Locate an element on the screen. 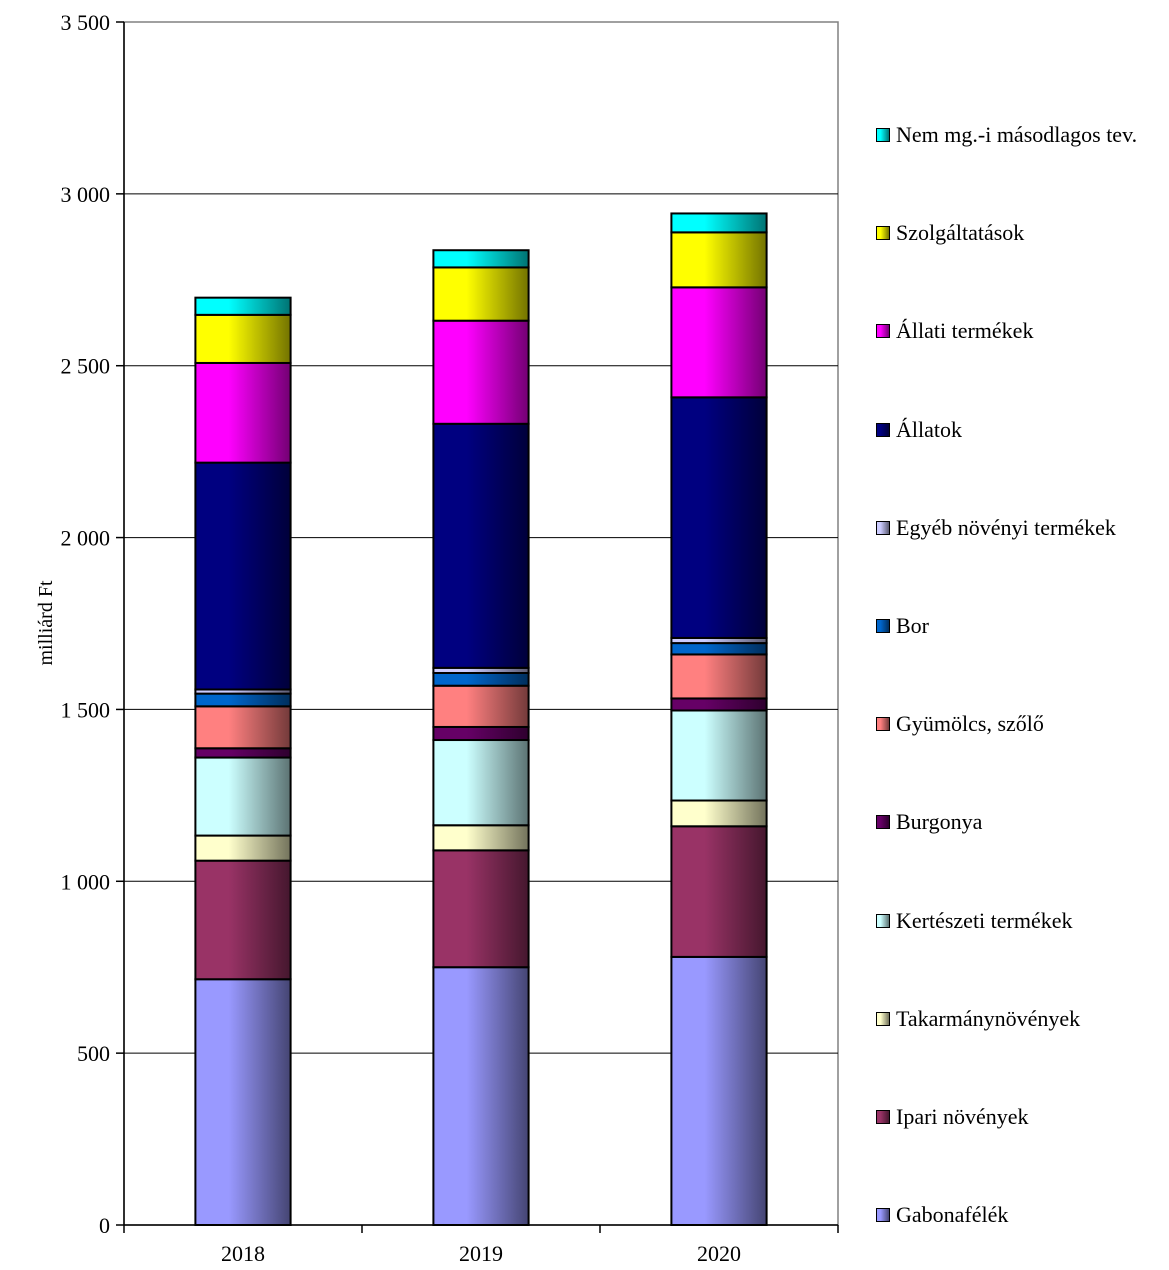 The image size is (1169, 1270). legend-label: Gabonafélék is located at coordinates (952, 1215).